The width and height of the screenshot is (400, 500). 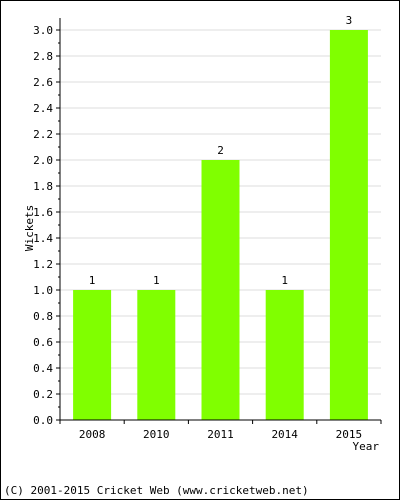 What do you see at coordinates (43, 82) in the screenshot?
I see `y-tick-label: 2.6` at bounding box center [43, 82].